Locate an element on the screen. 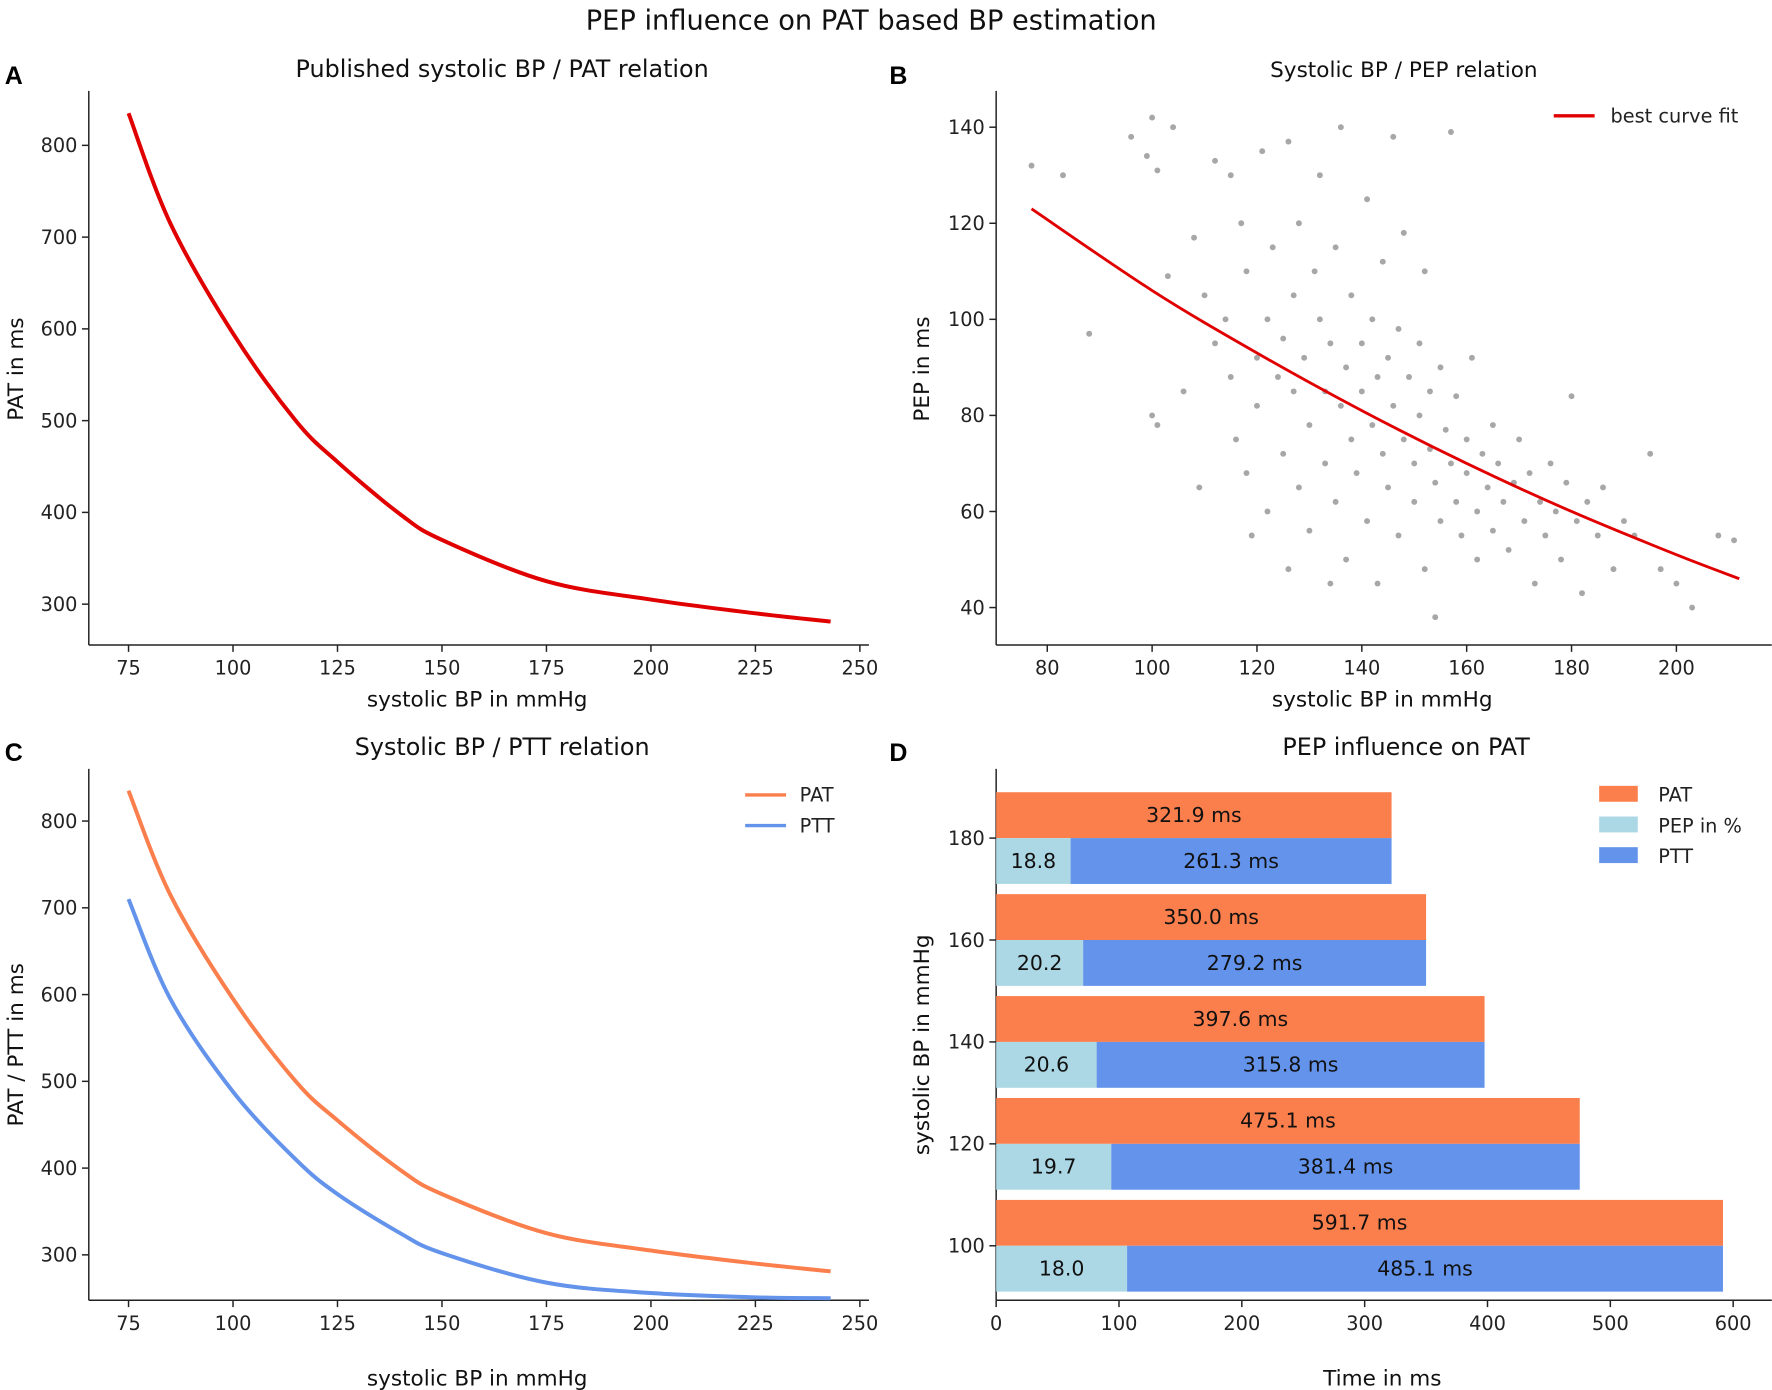 The width and height of the screenshot is (1772, 1390). panel-a-x-tick-label: 225 is located at coordinates (755, 668).